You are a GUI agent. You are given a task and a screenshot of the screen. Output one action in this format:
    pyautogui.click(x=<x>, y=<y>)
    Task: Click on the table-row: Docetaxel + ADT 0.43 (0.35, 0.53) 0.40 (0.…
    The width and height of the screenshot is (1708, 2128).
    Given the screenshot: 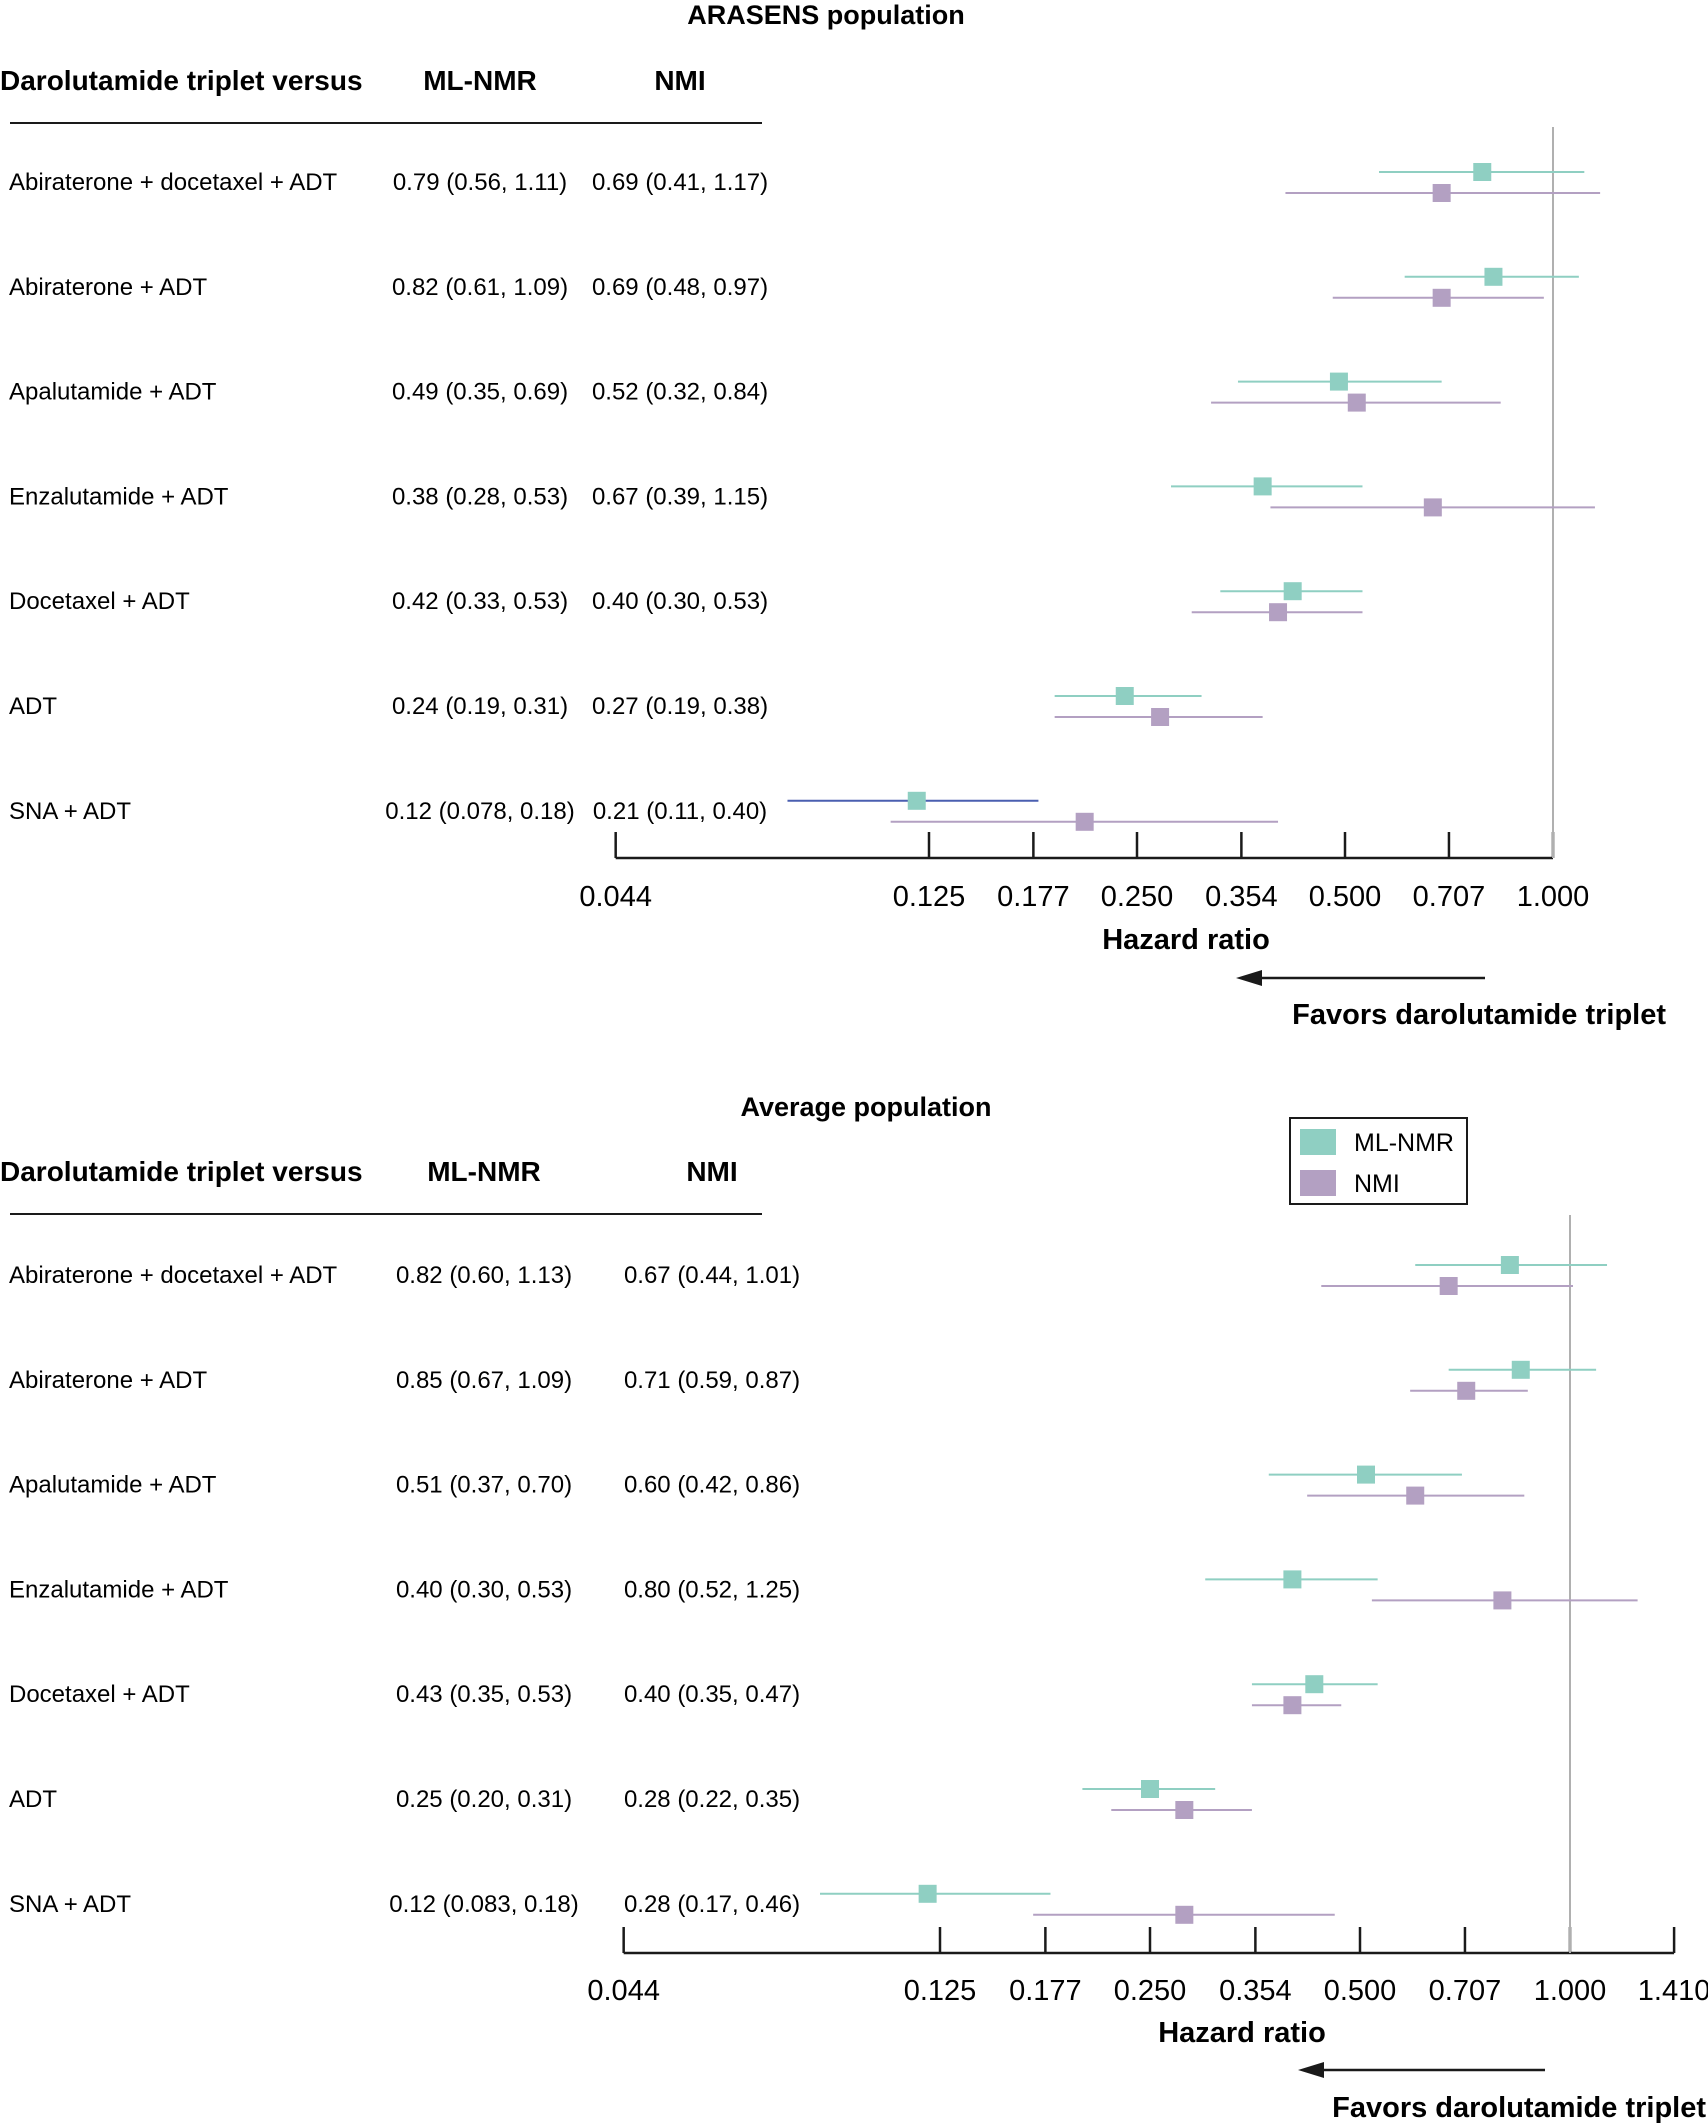 What is the action you would take?
    pyautogui.click(x=404, y=1694)
    